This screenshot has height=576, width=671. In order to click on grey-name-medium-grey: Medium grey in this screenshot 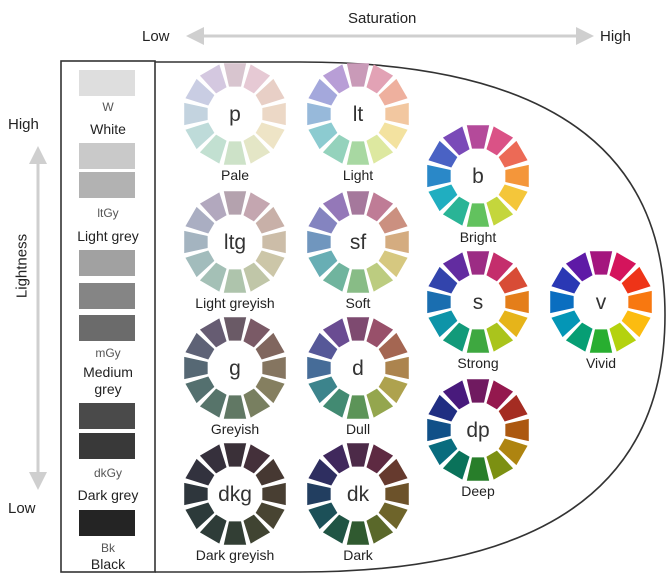, I will do `click(108, 380)`.